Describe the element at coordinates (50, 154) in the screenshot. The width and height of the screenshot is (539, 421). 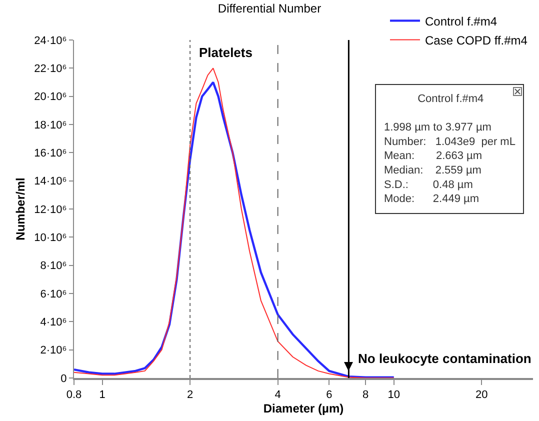
I see `y-tick-label: 16·10⁶` at that location.